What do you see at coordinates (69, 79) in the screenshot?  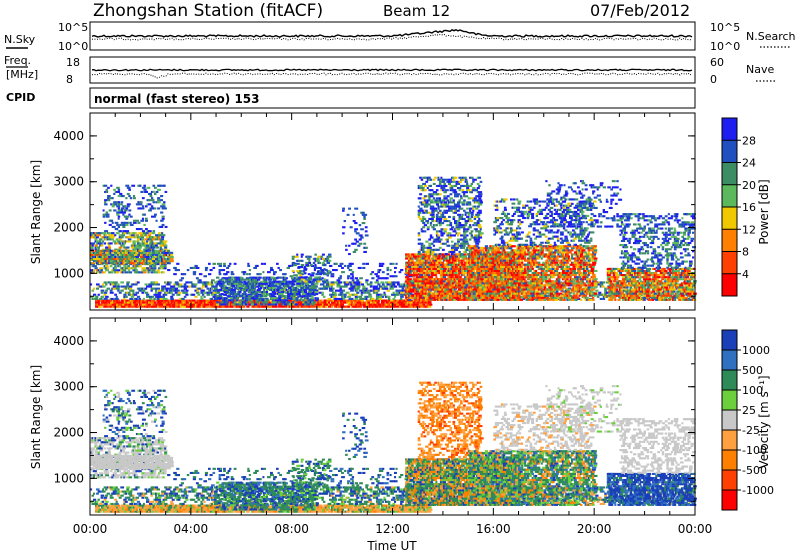 I see `freq-tick-bottom: 8` at bounding box center [69, 79].